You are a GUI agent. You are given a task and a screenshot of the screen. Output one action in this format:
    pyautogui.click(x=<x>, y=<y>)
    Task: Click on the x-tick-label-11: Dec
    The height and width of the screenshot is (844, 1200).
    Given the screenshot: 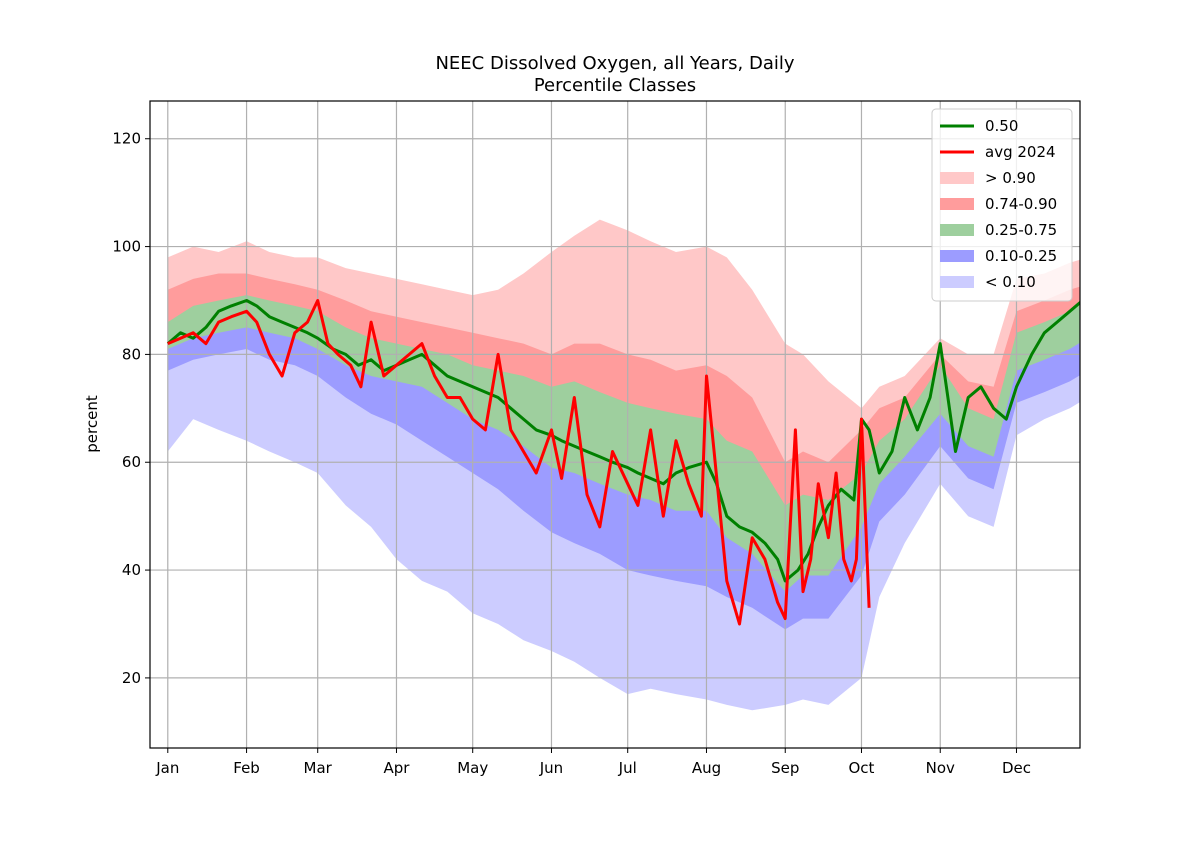 What is the action you would take?
    pyautogui.click(x=1016, y=768)
    